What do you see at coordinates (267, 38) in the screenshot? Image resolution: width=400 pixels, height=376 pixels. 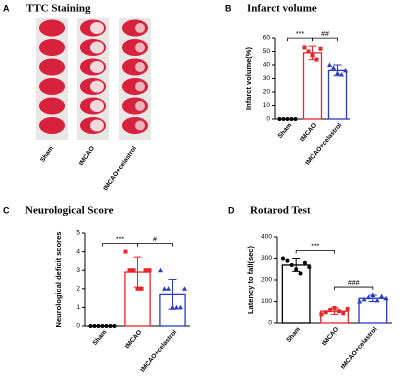 I see `y-tick-label: 60` at bounding box center [267, 38].